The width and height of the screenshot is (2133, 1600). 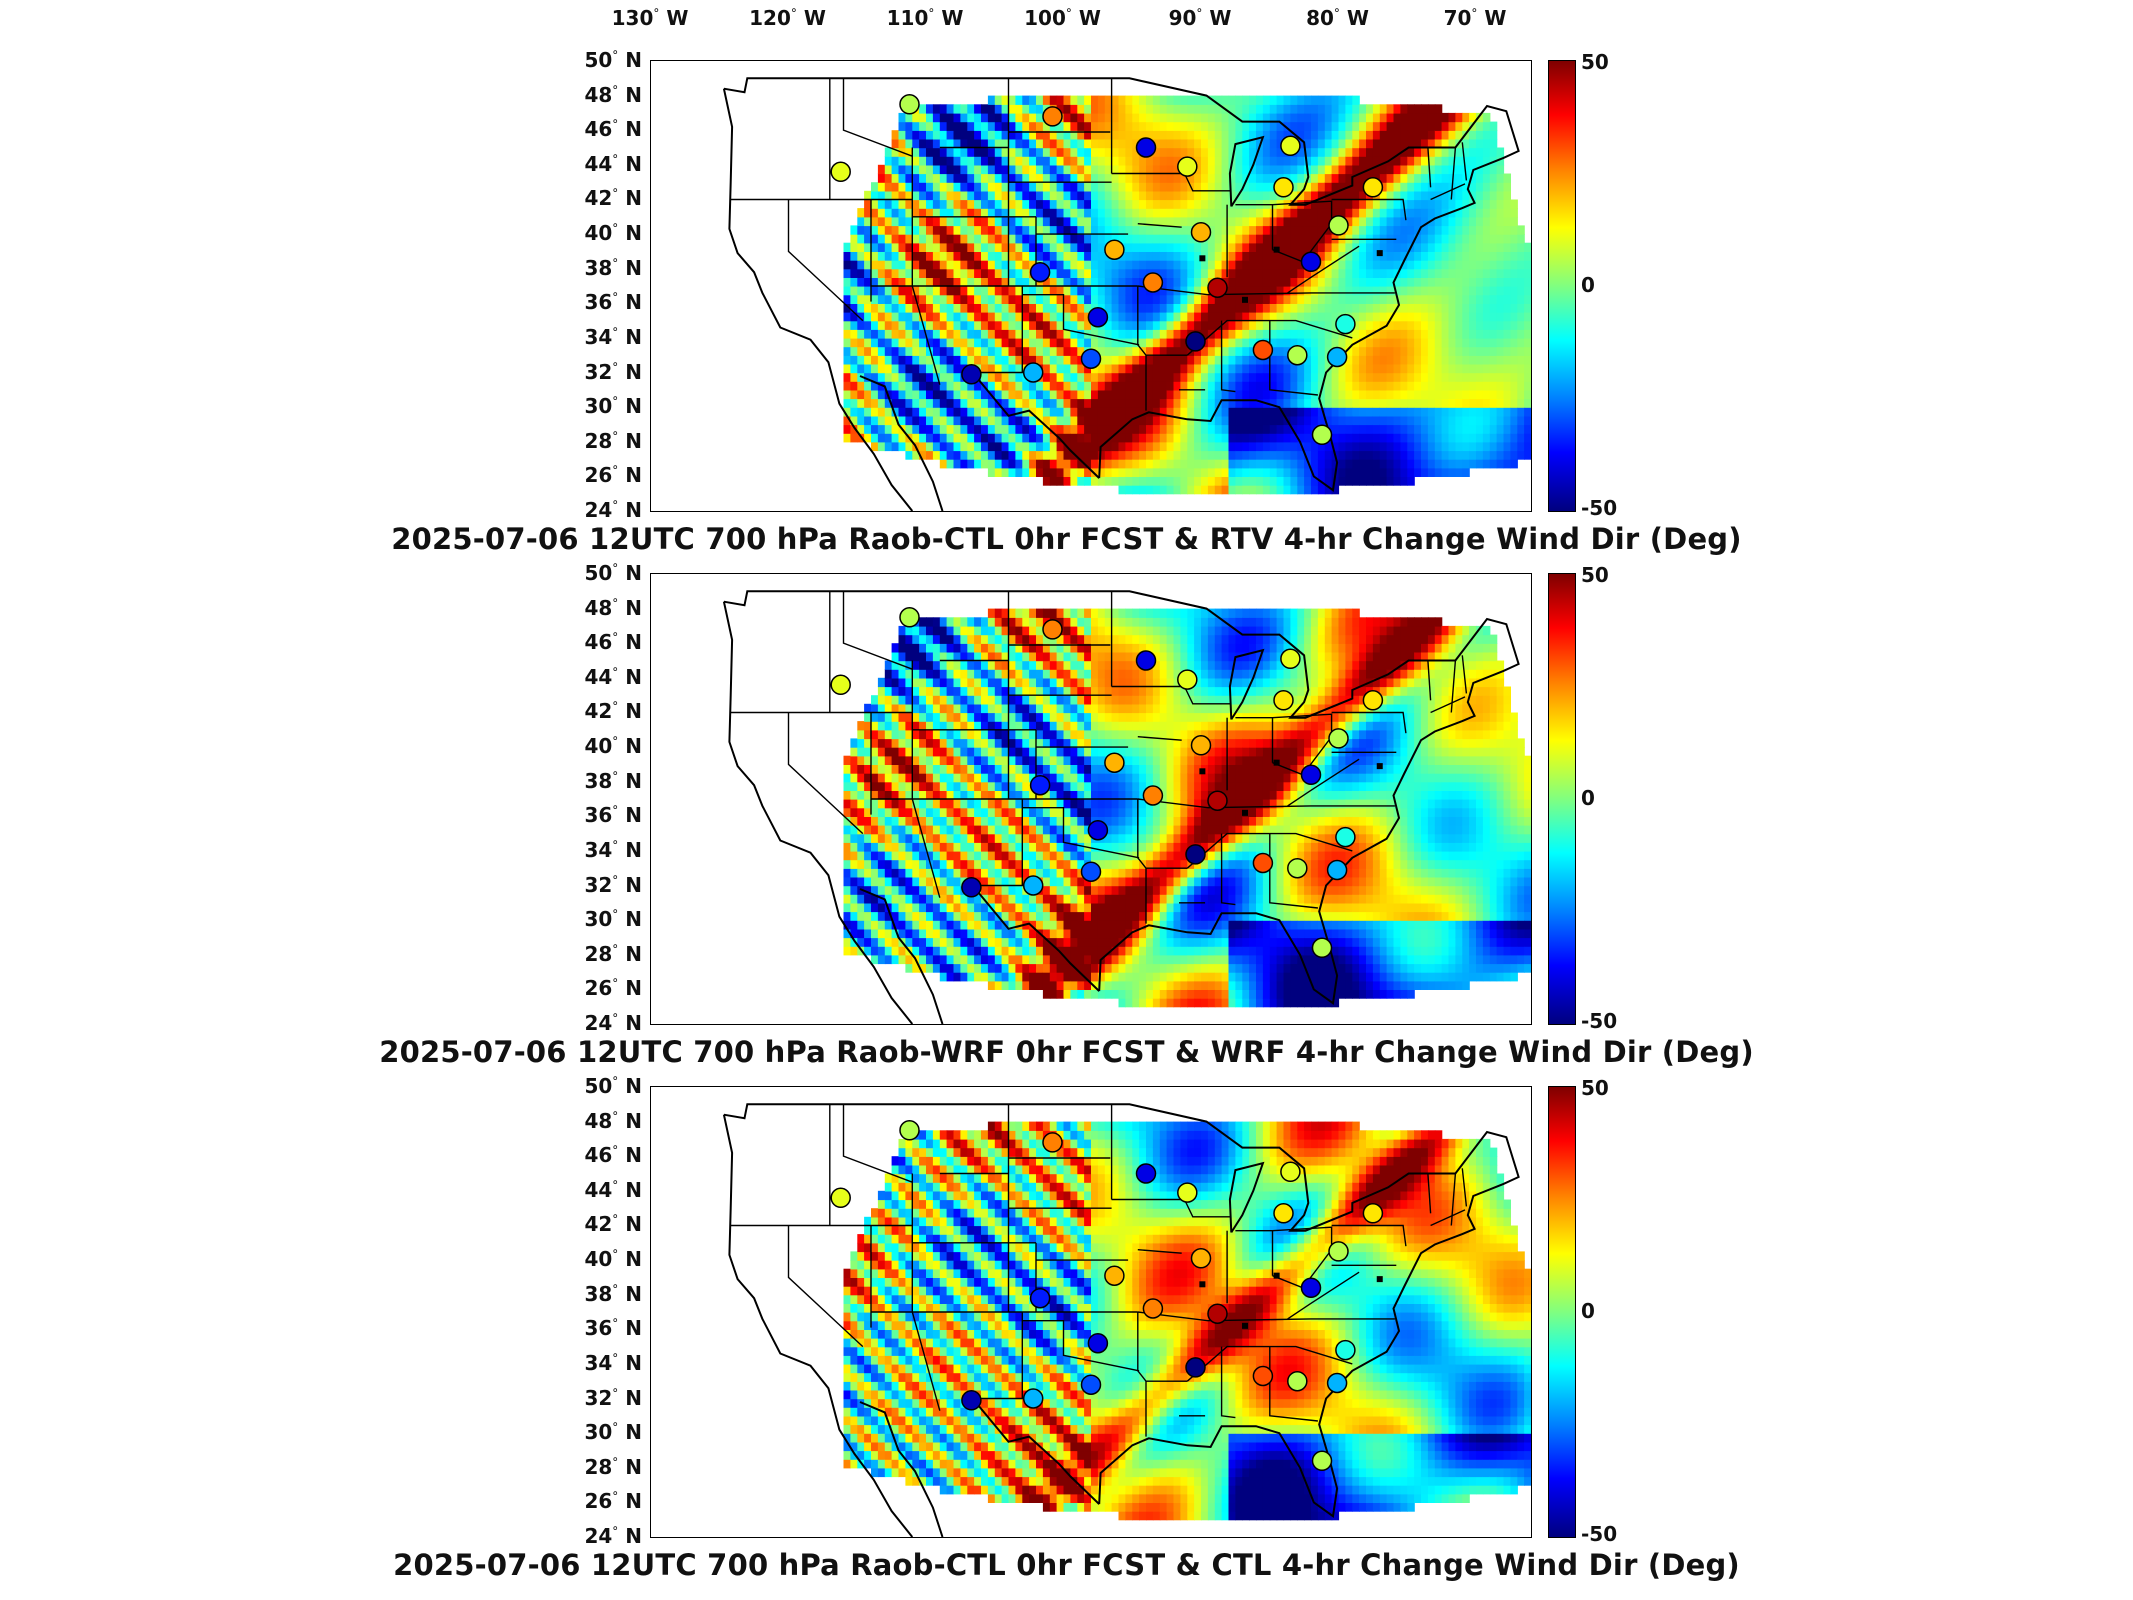 I want to click on latitude-label: 40° N, so click(x=613, y=233).